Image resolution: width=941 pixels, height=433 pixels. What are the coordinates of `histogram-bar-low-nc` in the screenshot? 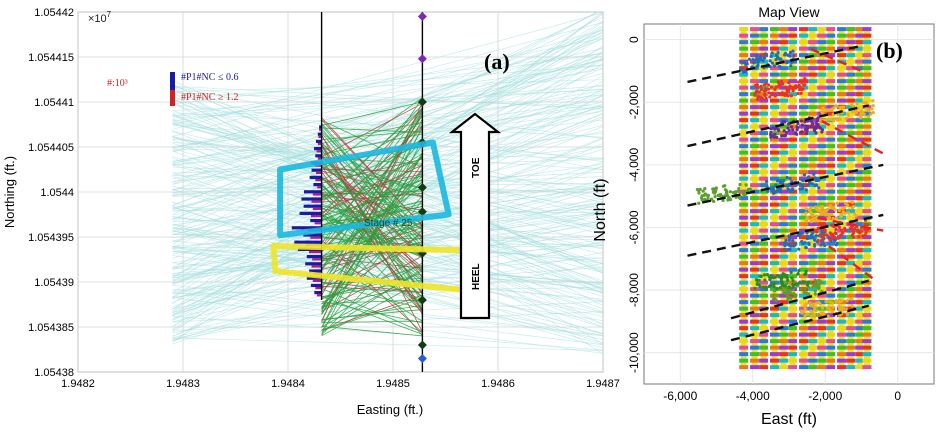 It's located at (310, 213).